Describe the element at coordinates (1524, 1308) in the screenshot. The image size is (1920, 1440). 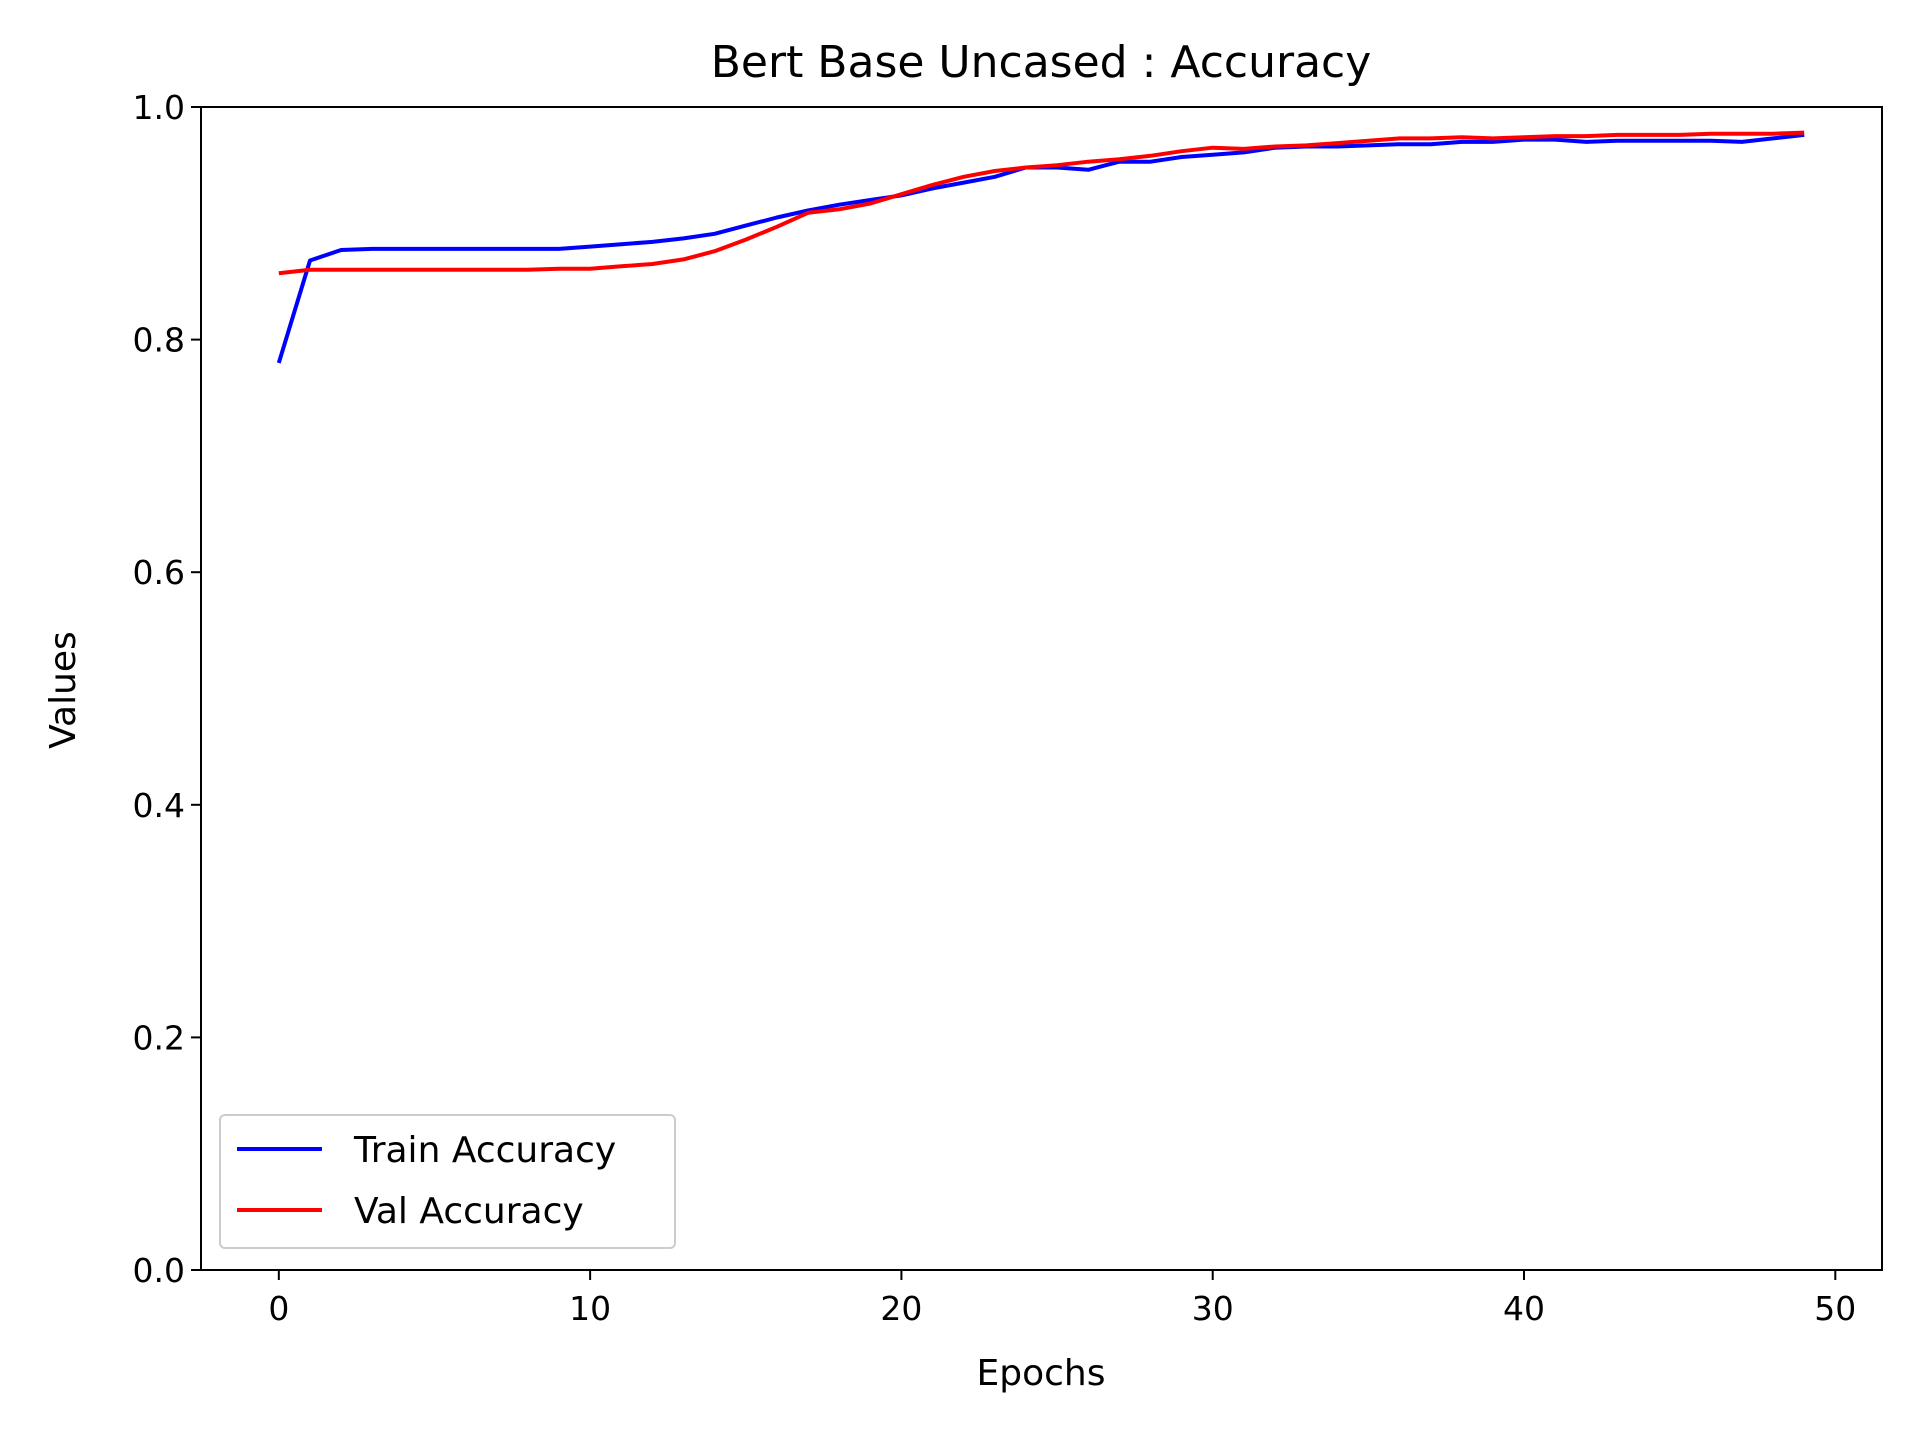
I see `x-tick-label: 40` at that location.